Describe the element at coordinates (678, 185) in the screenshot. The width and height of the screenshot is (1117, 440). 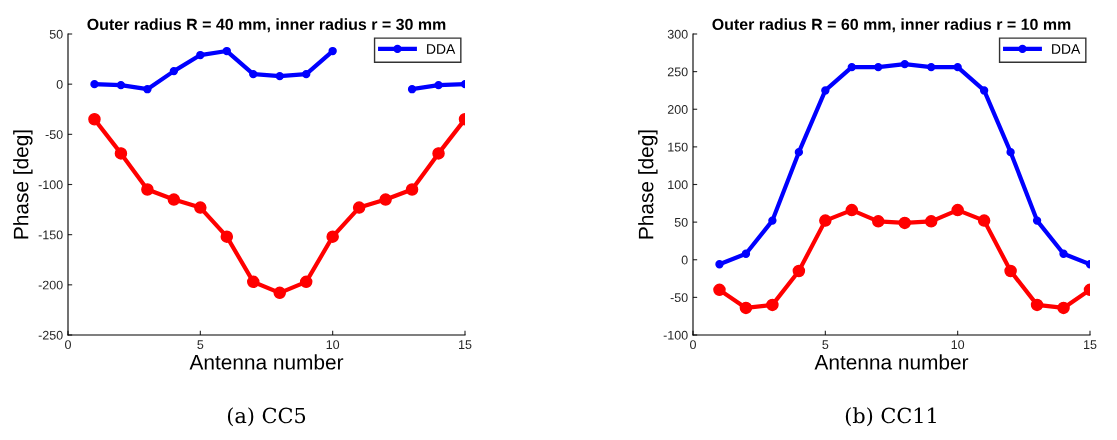
I see `y-tick-label: 100` at that location.